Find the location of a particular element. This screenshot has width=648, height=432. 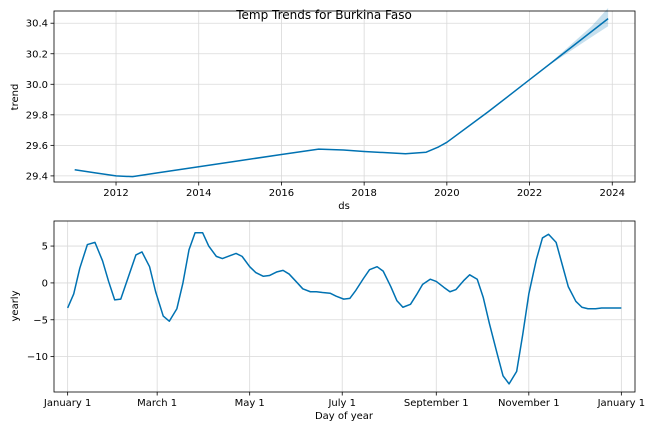

trend-y-tick-label: 30.4 is located at coordinates (37, 24).